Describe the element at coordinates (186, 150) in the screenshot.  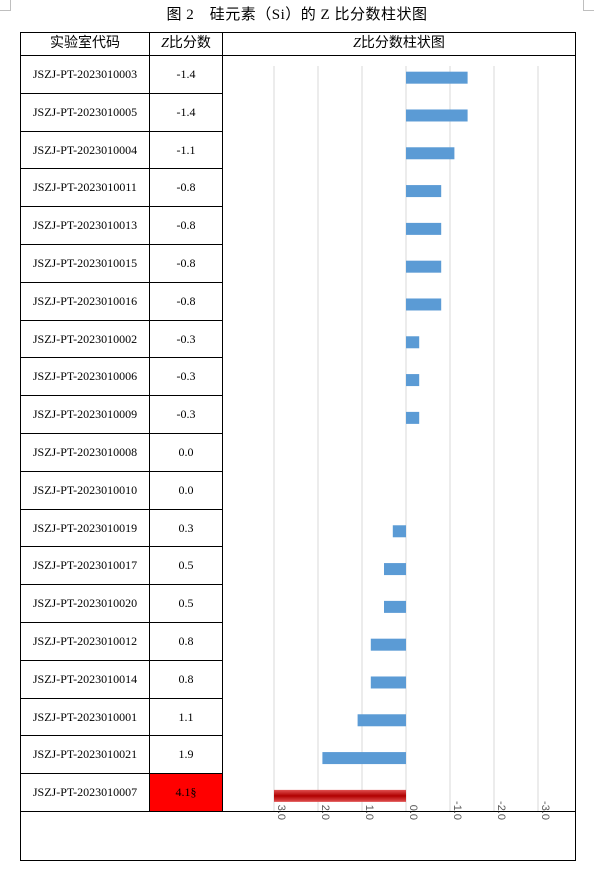
I see `z-score-cell: -1.1` at that location.